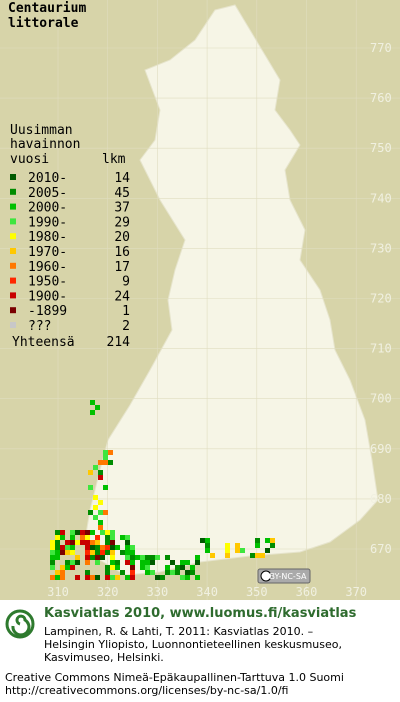 The image size is (400, 702). I want to click on y-grid-label: 670, so click(381, 549).